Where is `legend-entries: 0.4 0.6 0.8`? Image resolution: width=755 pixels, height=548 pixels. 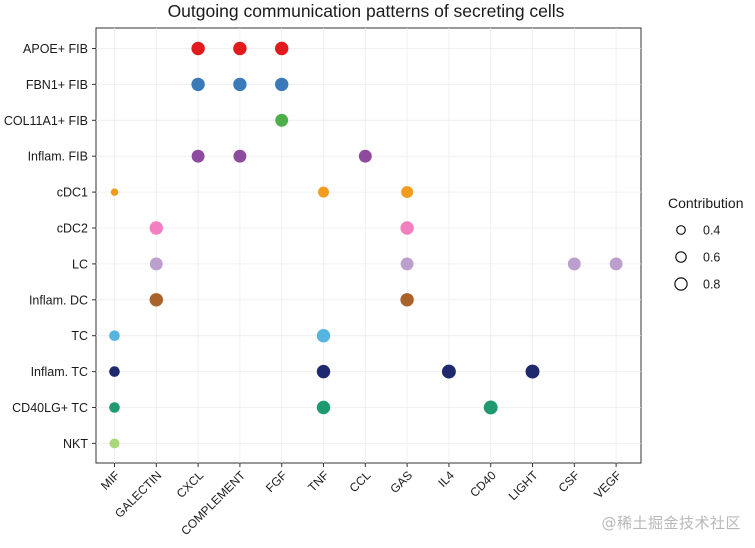 legend-entries: 0.4 0.6 0.8 is located at coordinates (697, 258).